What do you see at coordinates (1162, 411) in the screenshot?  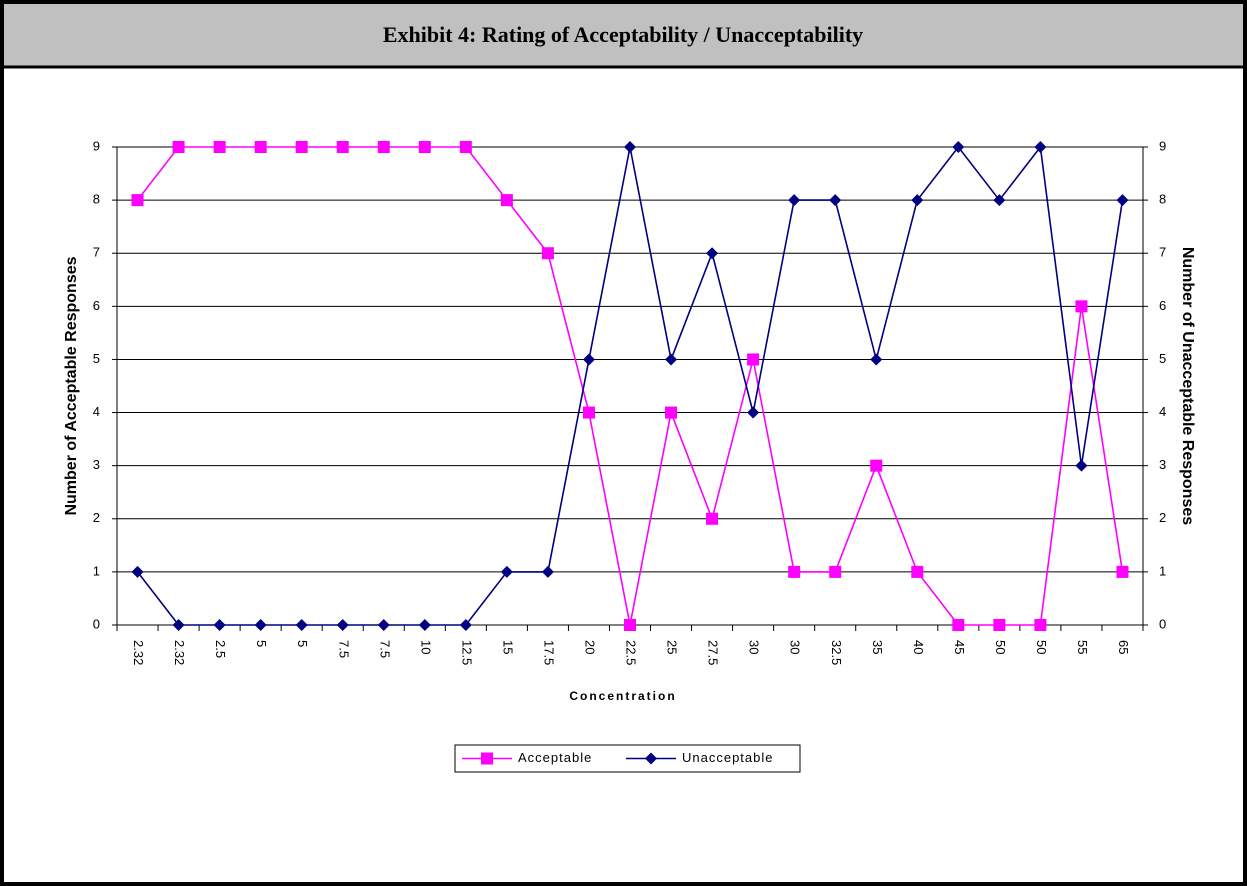 I see `y2-tick-label: 4` at bounding box center [1162, 411].